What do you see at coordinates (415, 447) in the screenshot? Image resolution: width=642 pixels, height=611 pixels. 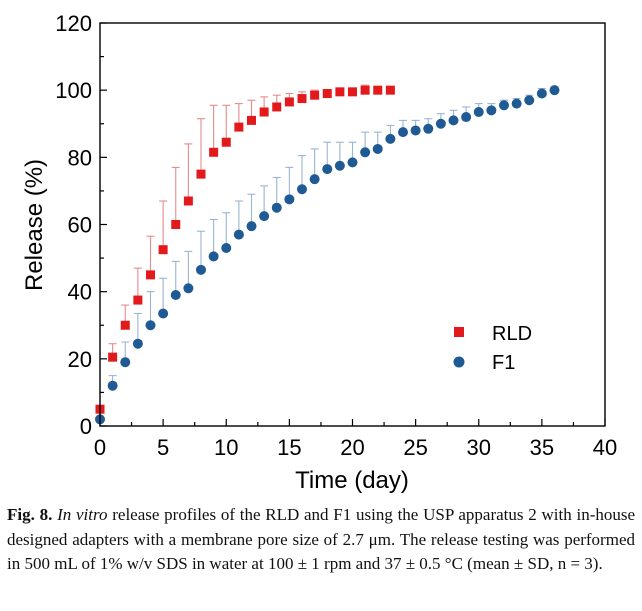 I see `x-tick-label: 25` at bounding box center [415, 447].